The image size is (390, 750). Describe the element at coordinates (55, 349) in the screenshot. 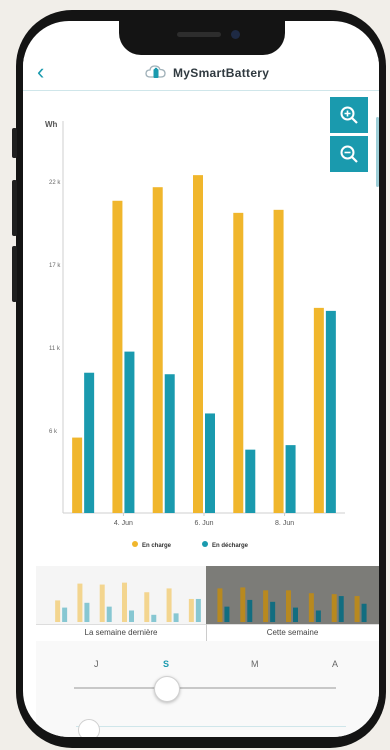

I see `y-tick-label-1: 11 k` at that location.